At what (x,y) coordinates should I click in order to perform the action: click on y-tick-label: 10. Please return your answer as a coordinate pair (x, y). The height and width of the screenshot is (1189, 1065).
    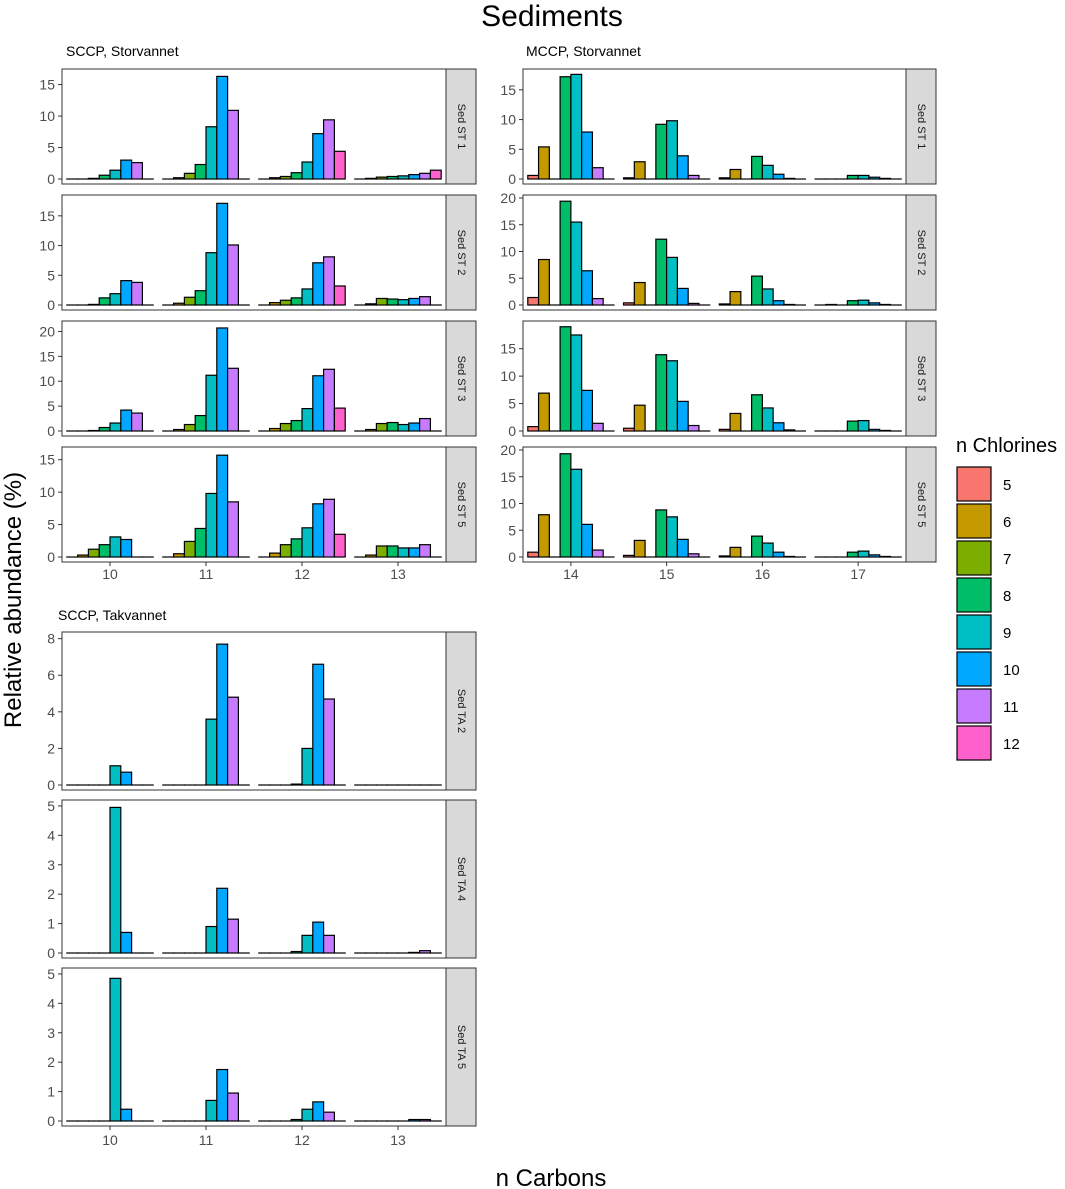
    Looking at the image, I should click on (47, 246).